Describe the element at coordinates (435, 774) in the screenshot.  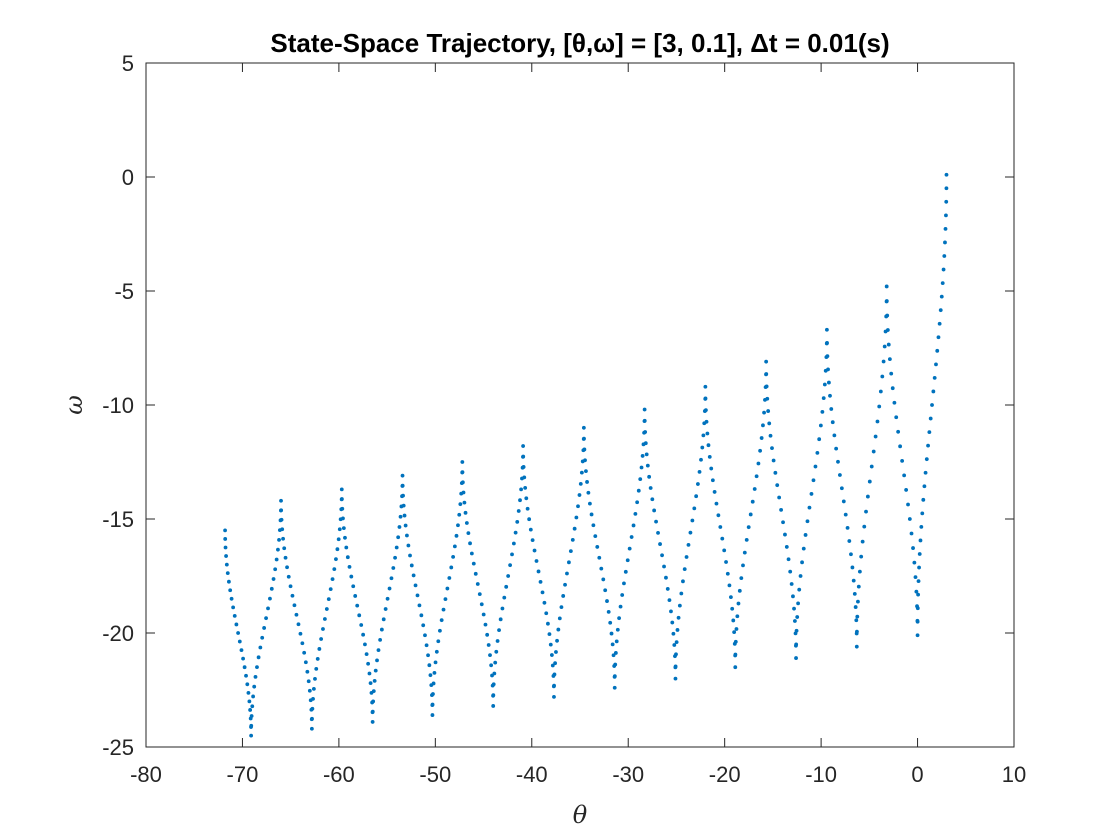
I see `x-tick-label: -50` at that location.